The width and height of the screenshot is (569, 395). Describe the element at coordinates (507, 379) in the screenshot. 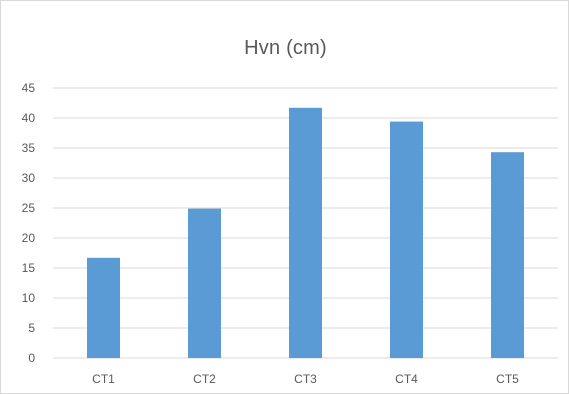

I see `x-tick-label: CT5` at that location.